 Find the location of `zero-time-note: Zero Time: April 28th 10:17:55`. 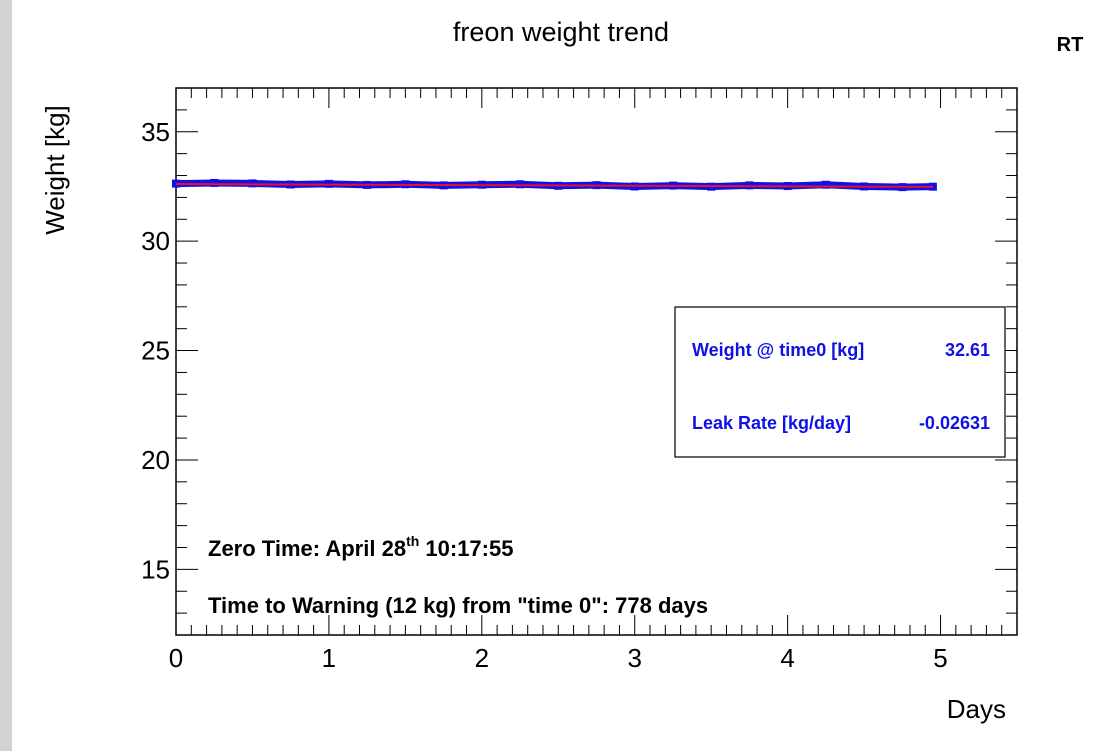

zero-time-note: Zero Time: April 28th 10:17:55 is located at coordinates (360, 547).